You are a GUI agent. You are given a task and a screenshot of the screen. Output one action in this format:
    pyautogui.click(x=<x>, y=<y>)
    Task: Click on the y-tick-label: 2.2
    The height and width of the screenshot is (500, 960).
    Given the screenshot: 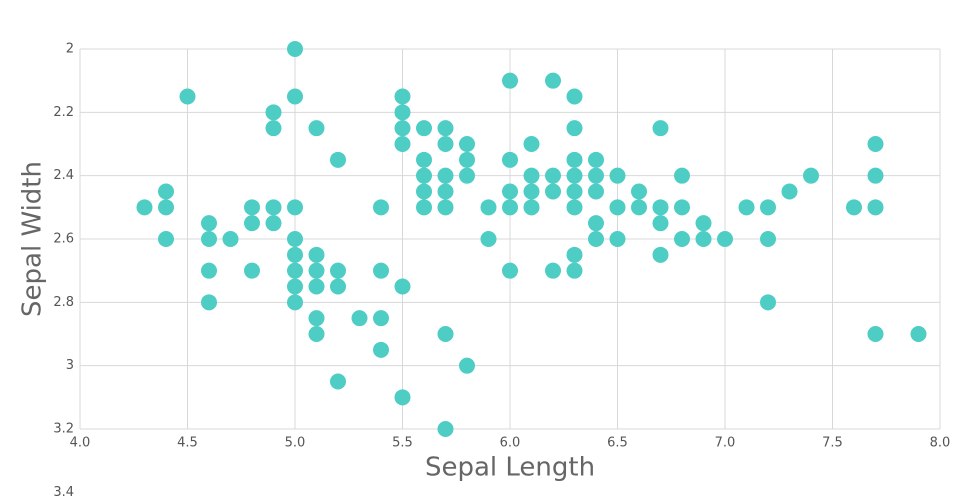 What is the action you would take?
    pyautogui.click(x=63, y=112)
    